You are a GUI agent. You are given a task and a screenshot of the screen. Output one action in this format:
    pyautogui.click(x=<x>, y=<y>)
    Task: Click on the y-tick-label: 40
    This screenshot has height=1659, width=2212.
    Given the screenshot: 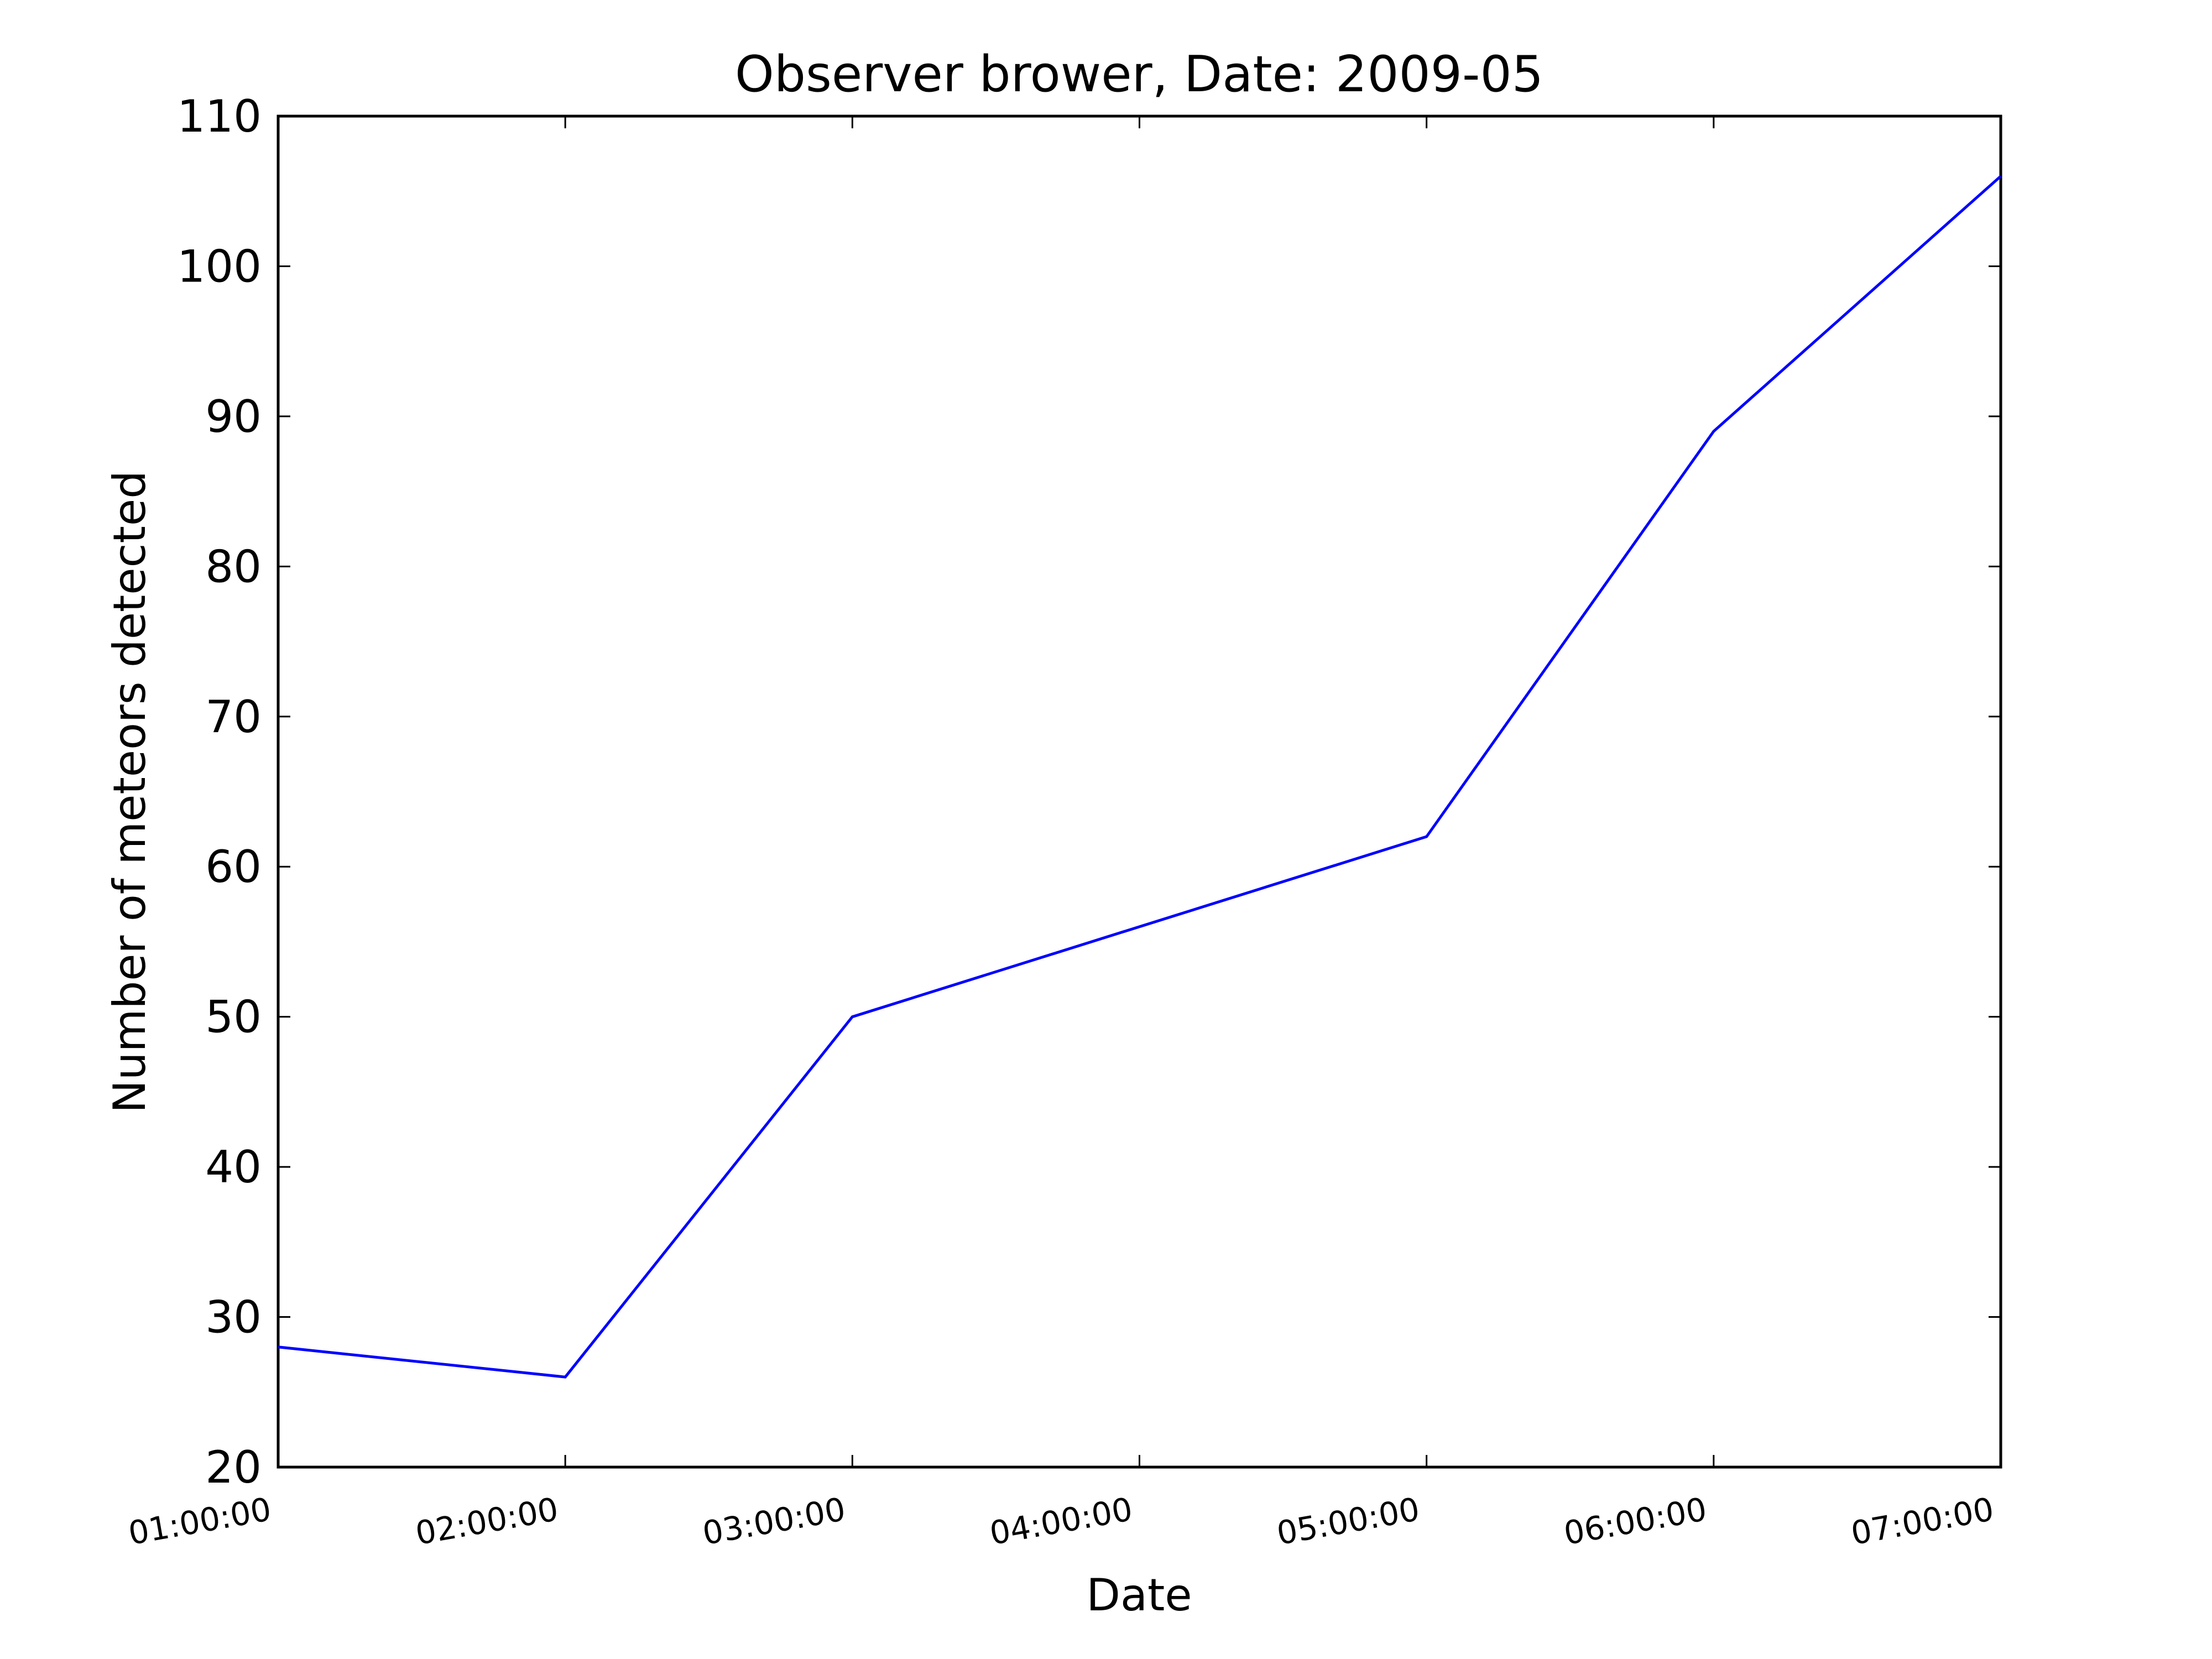 What is the action you would take?
    pyautogui.click(x=234, y=1167)
    